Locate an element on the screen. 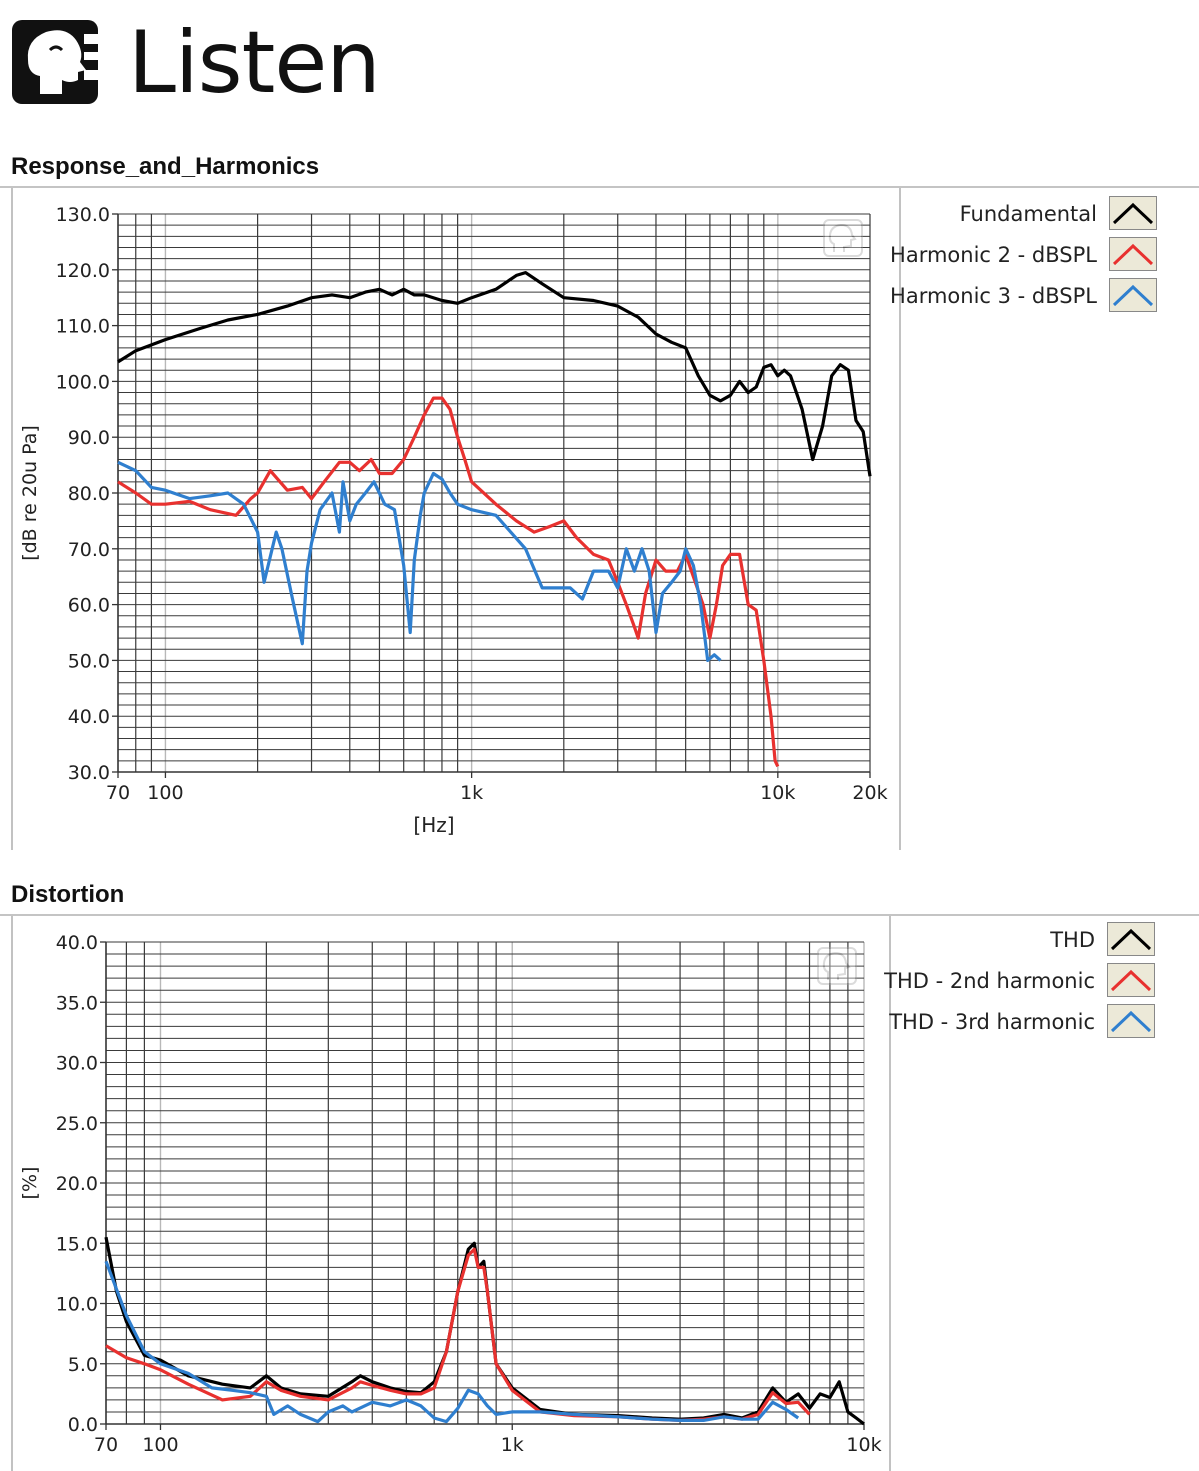  legend-label: THD - 2nd harmonic is located at coordinates (989, 981).